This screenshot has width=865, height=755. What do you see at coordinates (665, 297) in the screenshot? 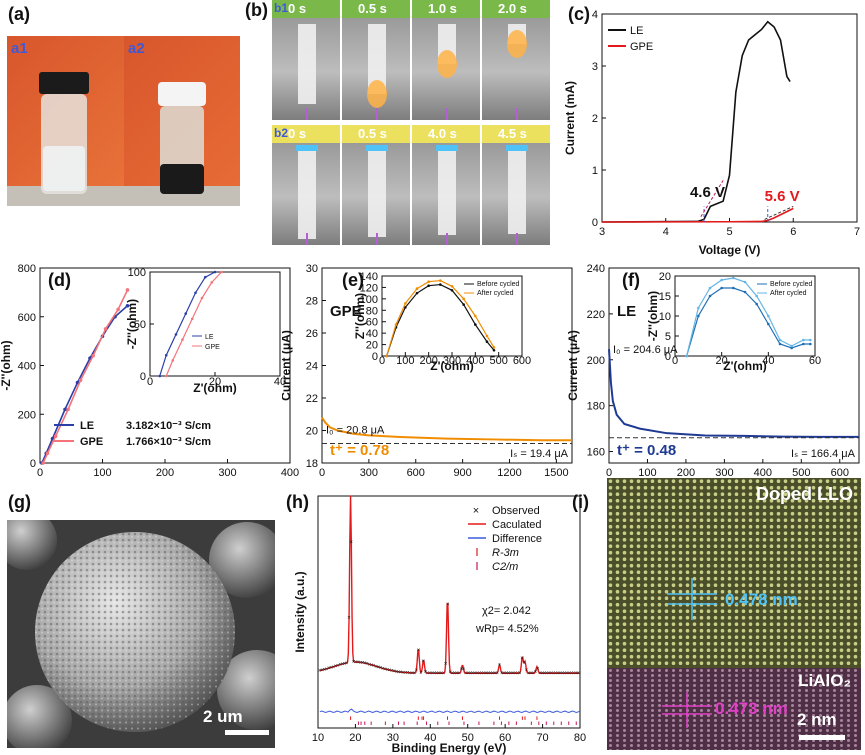
I see `f-inset-ytick-label: 15` at bounding box center [665, 297].